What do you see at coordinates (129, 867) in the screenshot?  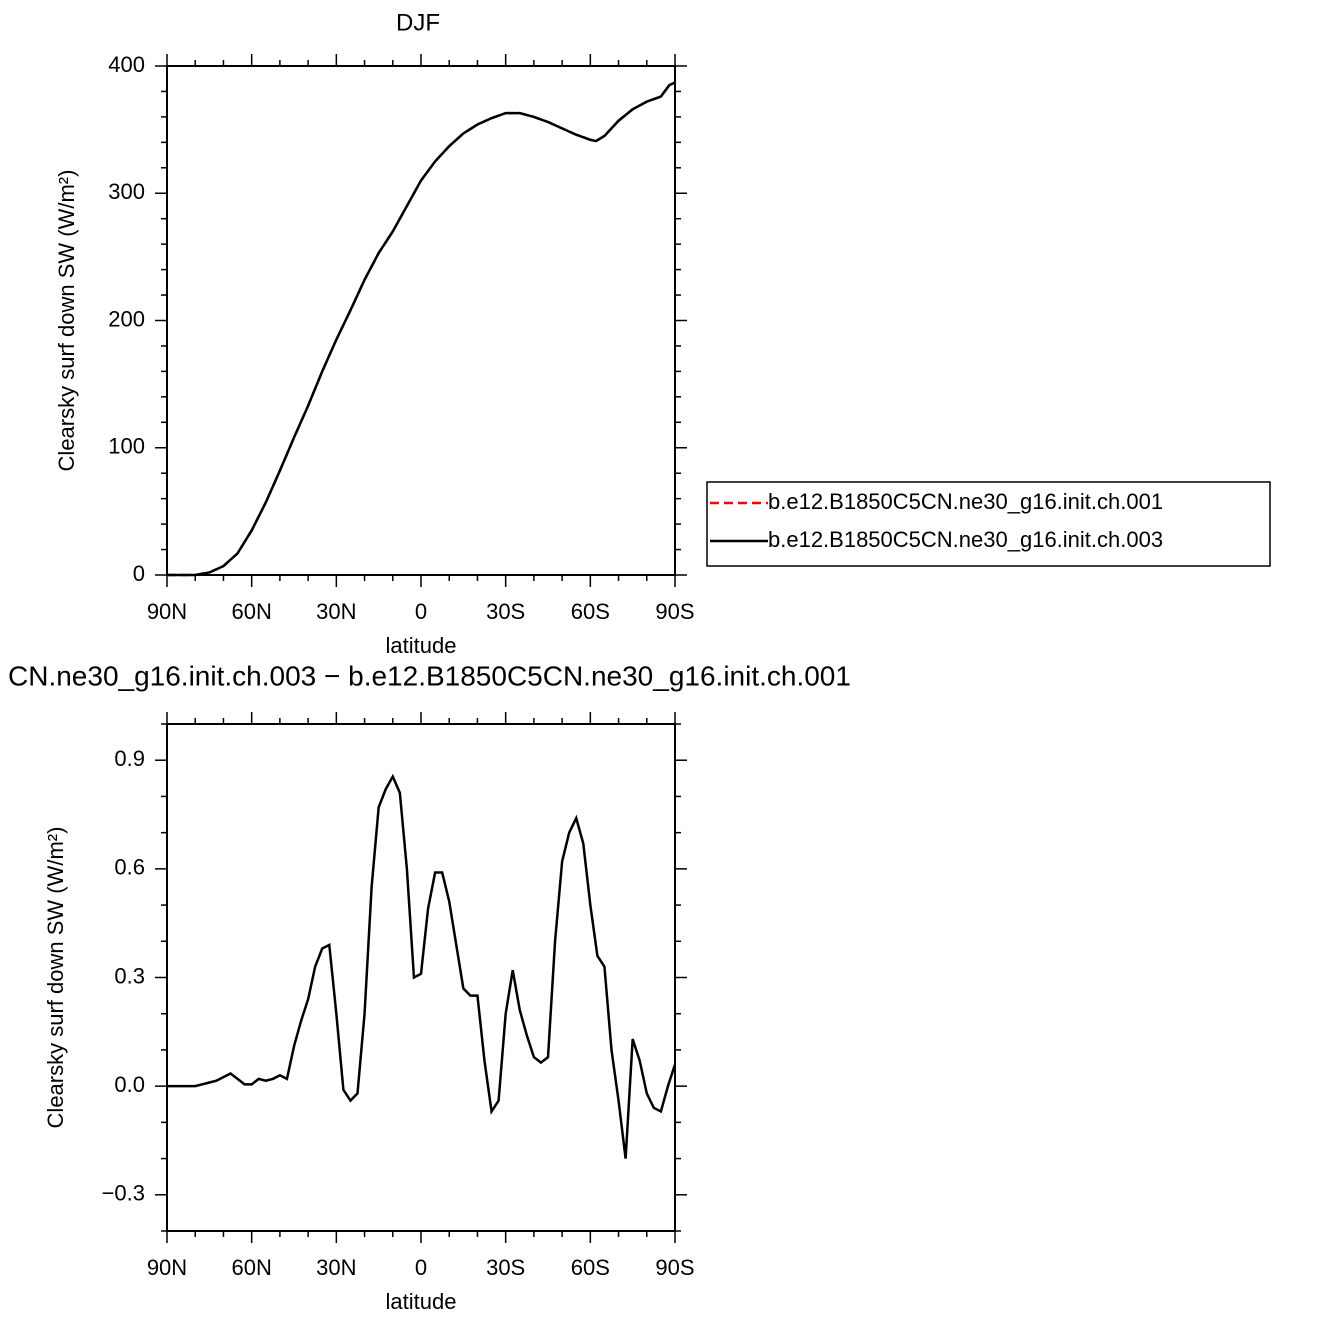 I see `y-tick-label: 0.6` at bounding box center [129, 867].